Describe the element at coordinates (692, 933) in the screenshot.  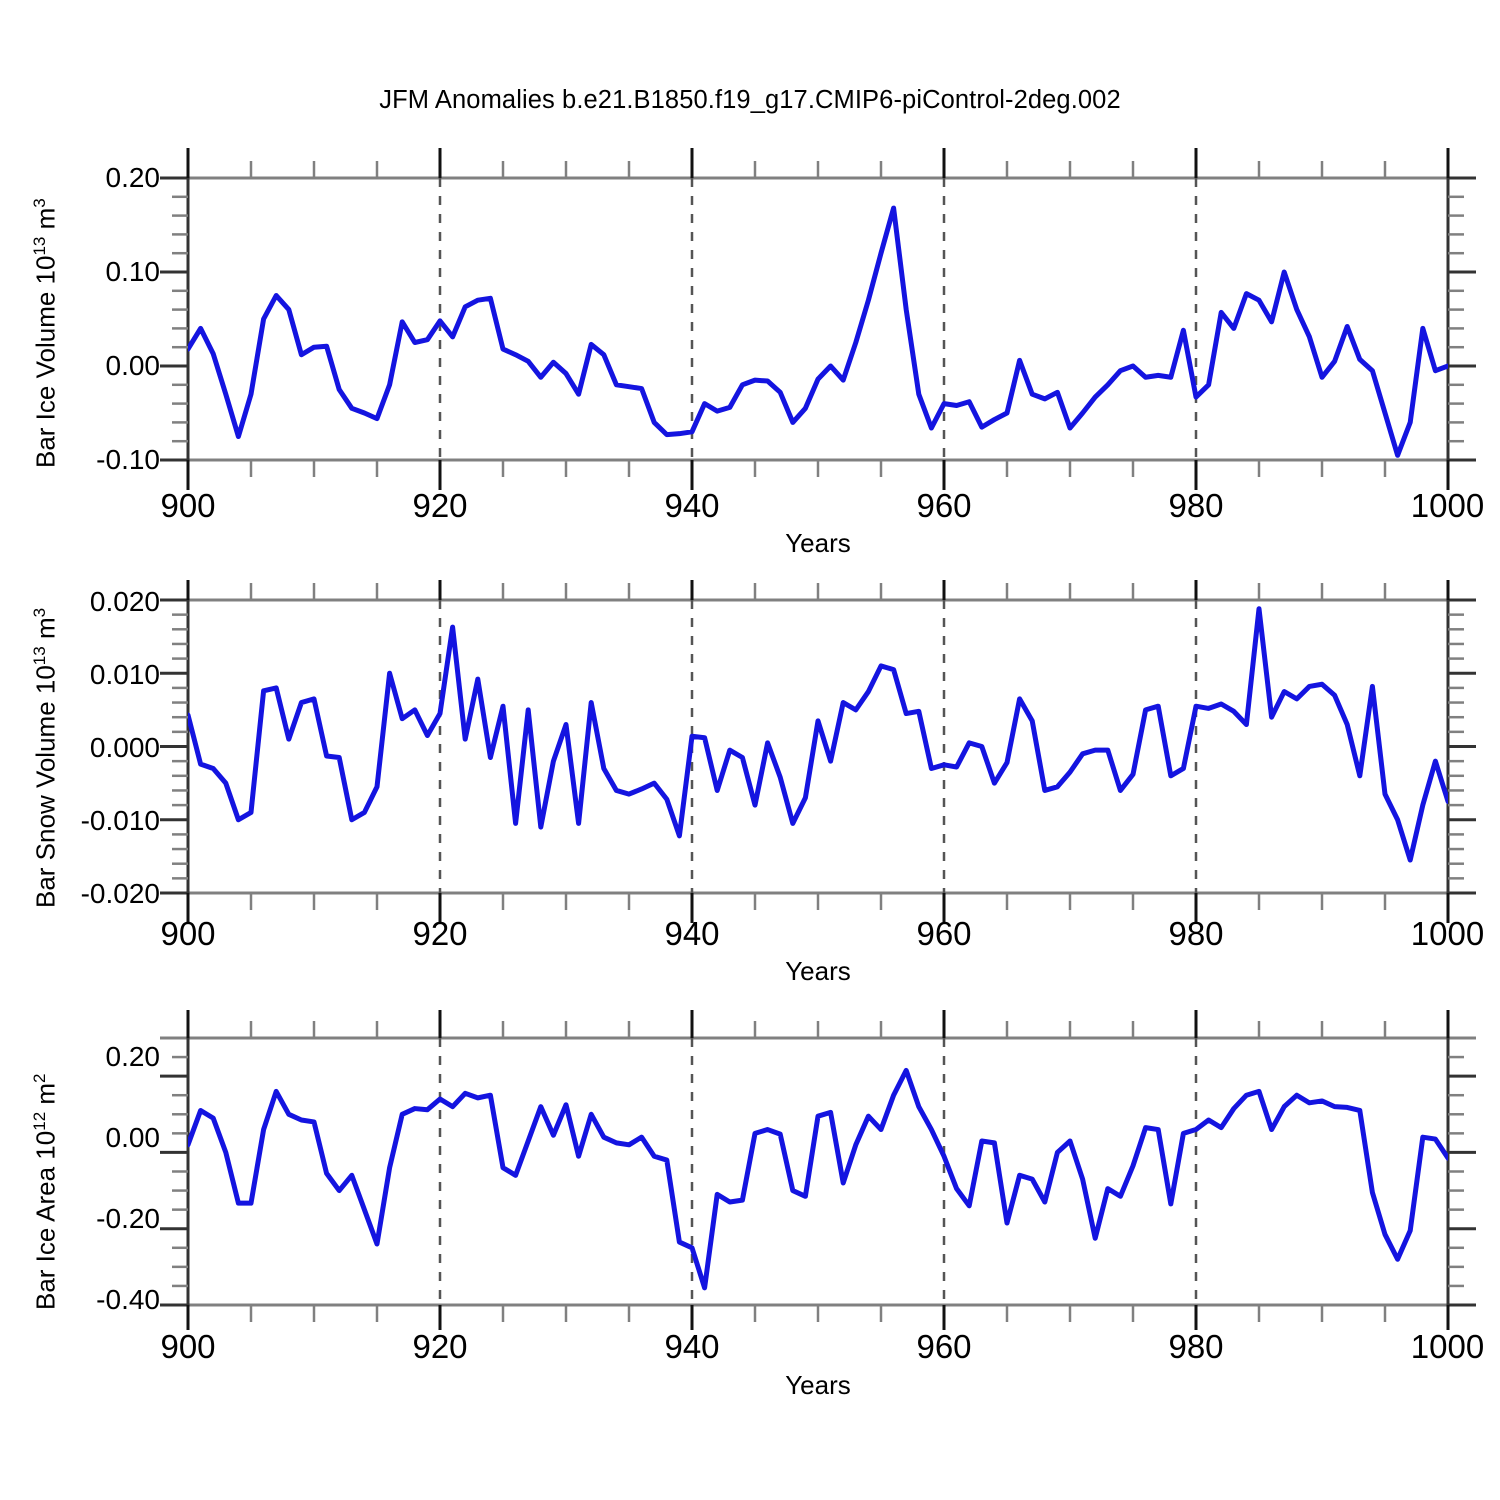
I see `panel-2-xtick-2: 940` at that location.